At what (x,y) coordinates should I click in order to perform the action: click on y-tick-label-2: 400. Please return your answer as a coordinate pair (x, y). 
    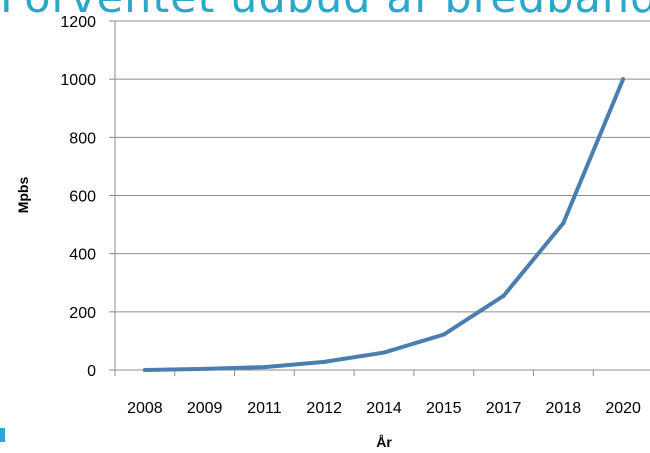
    Looking at the image, I should click on (82, 255).